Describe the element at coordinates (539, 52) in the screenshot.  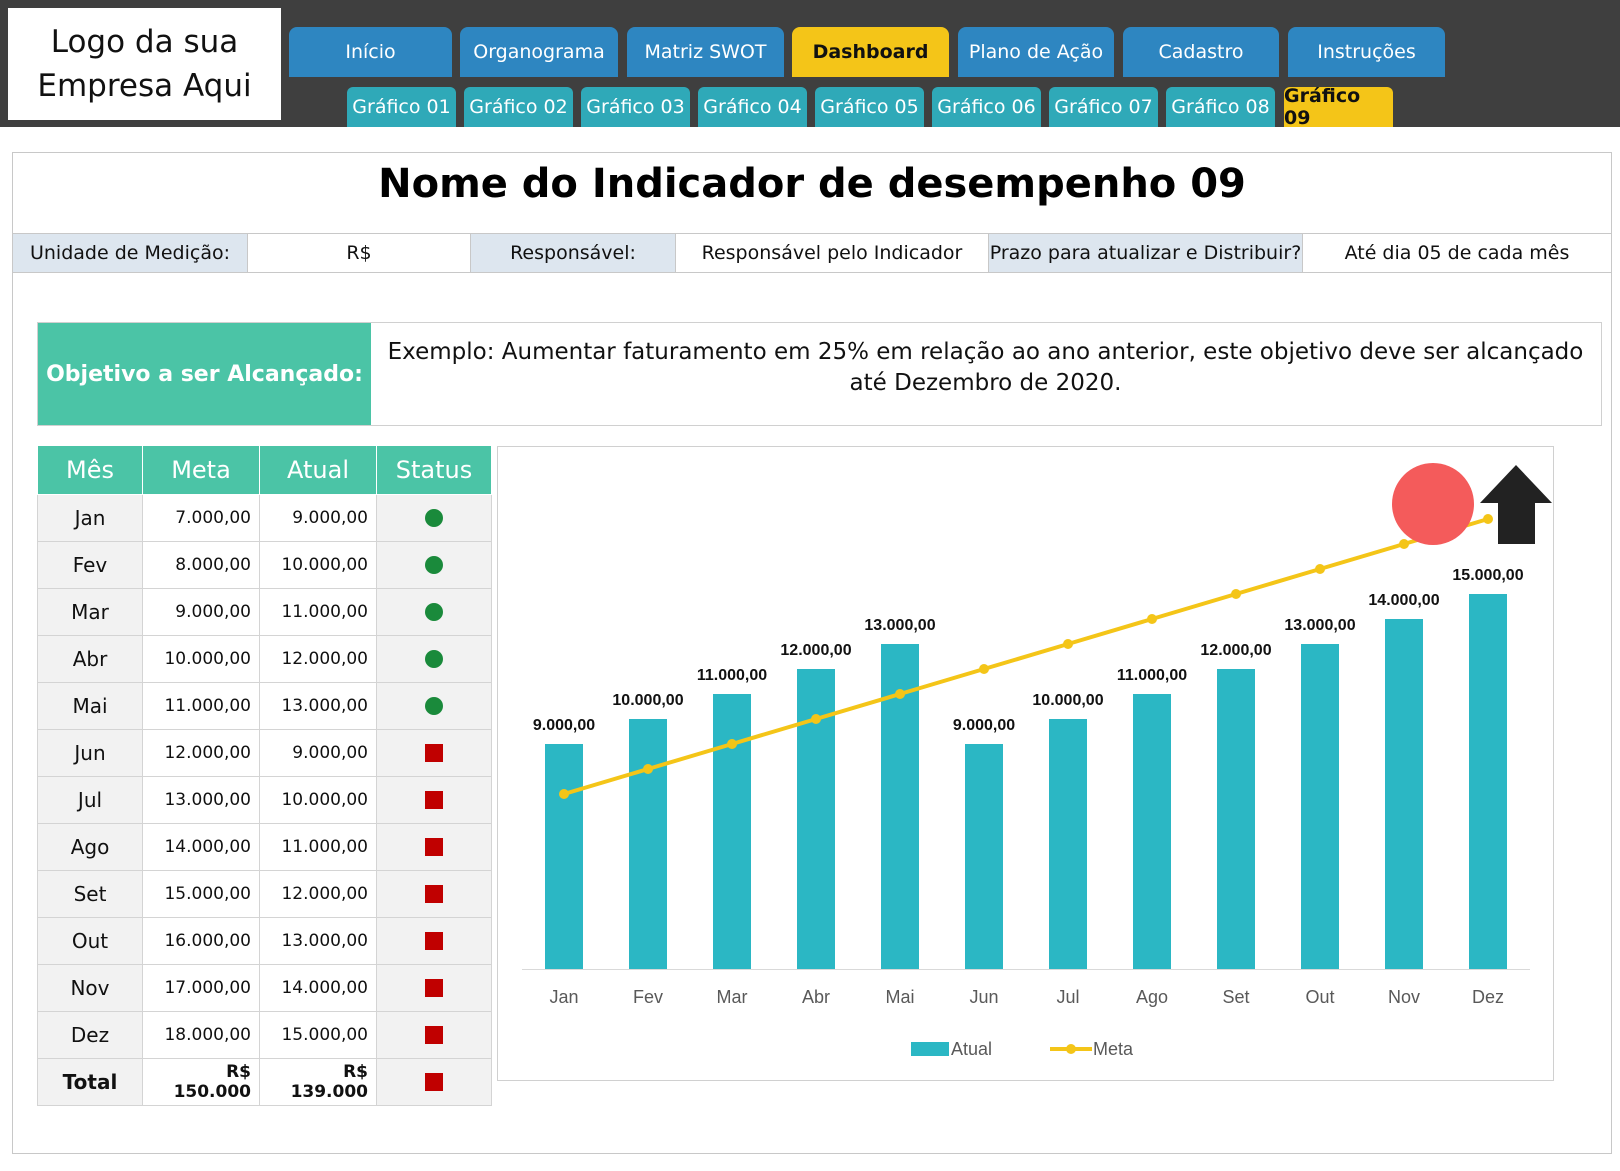
I see `tab-organograma: Organograma` at that location.